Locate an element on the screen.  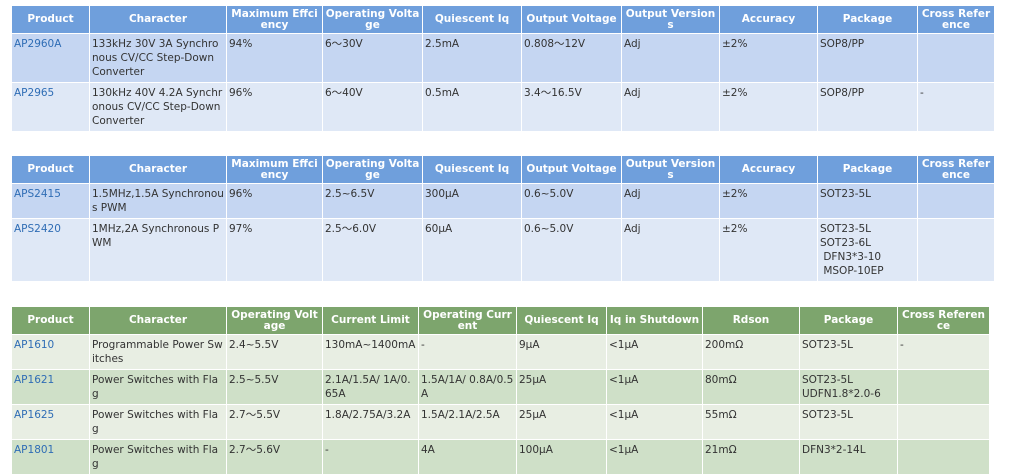
cell-current-limit: - is located at coordinates (370, 457).